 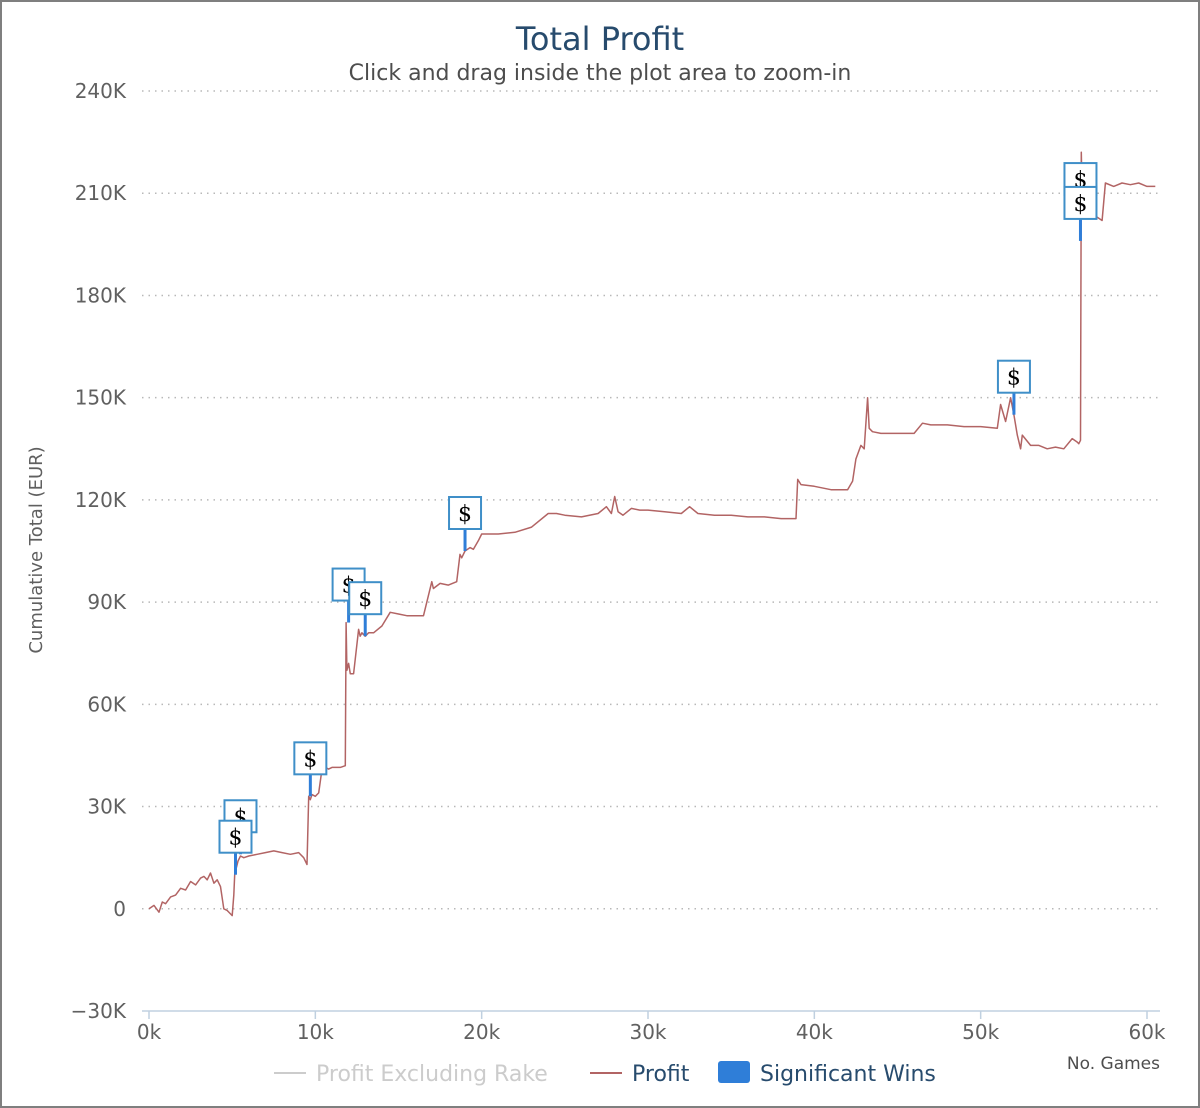 What do you see at coordinates (814, 1032) in the screenshot?
I see `x-tick-label: 40k` at bounding box center [814, 1032].